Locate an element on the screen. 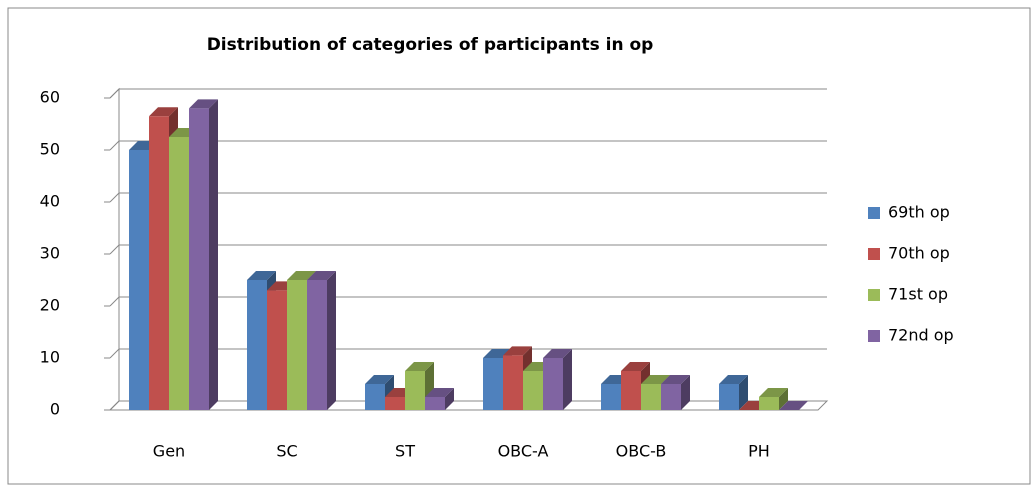  x-tick-label: SC is located at coordinates (286, 451).